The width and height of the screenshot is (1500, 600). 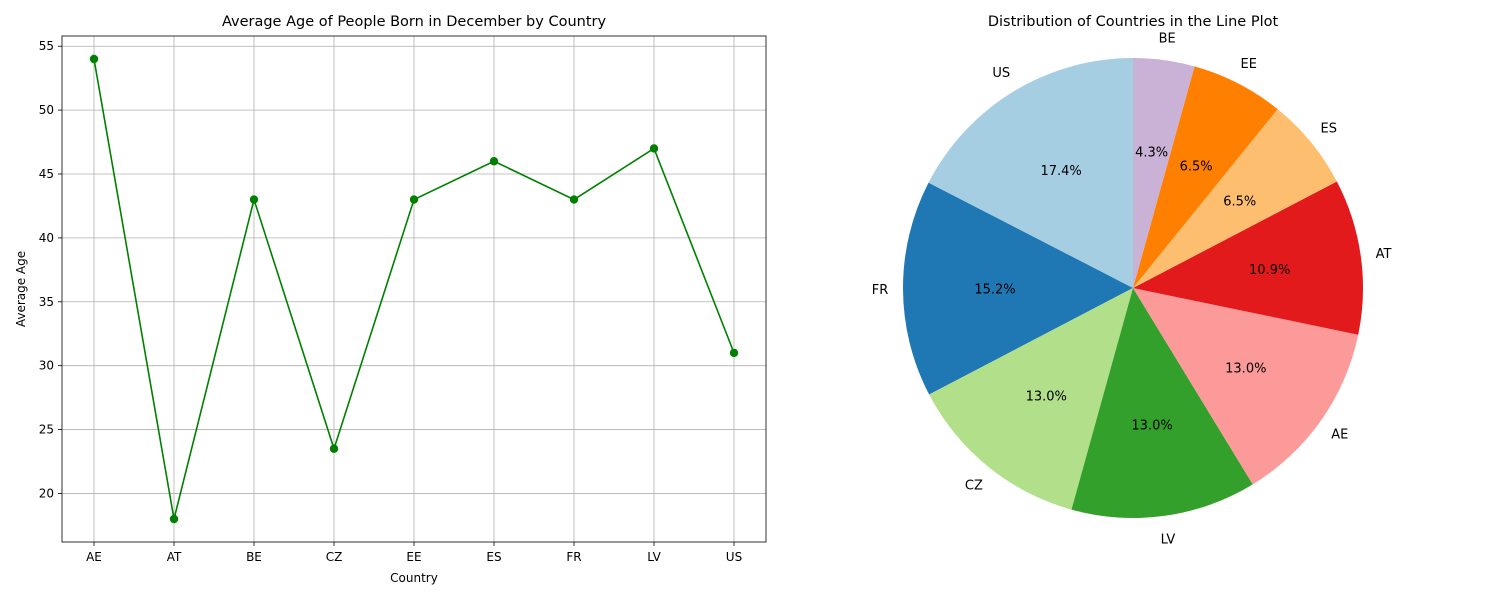 What do you see at coordinates (1168, 540) in the screenshot?
I see `pie-label-lv: LV` at bounding box center [1168, 540].